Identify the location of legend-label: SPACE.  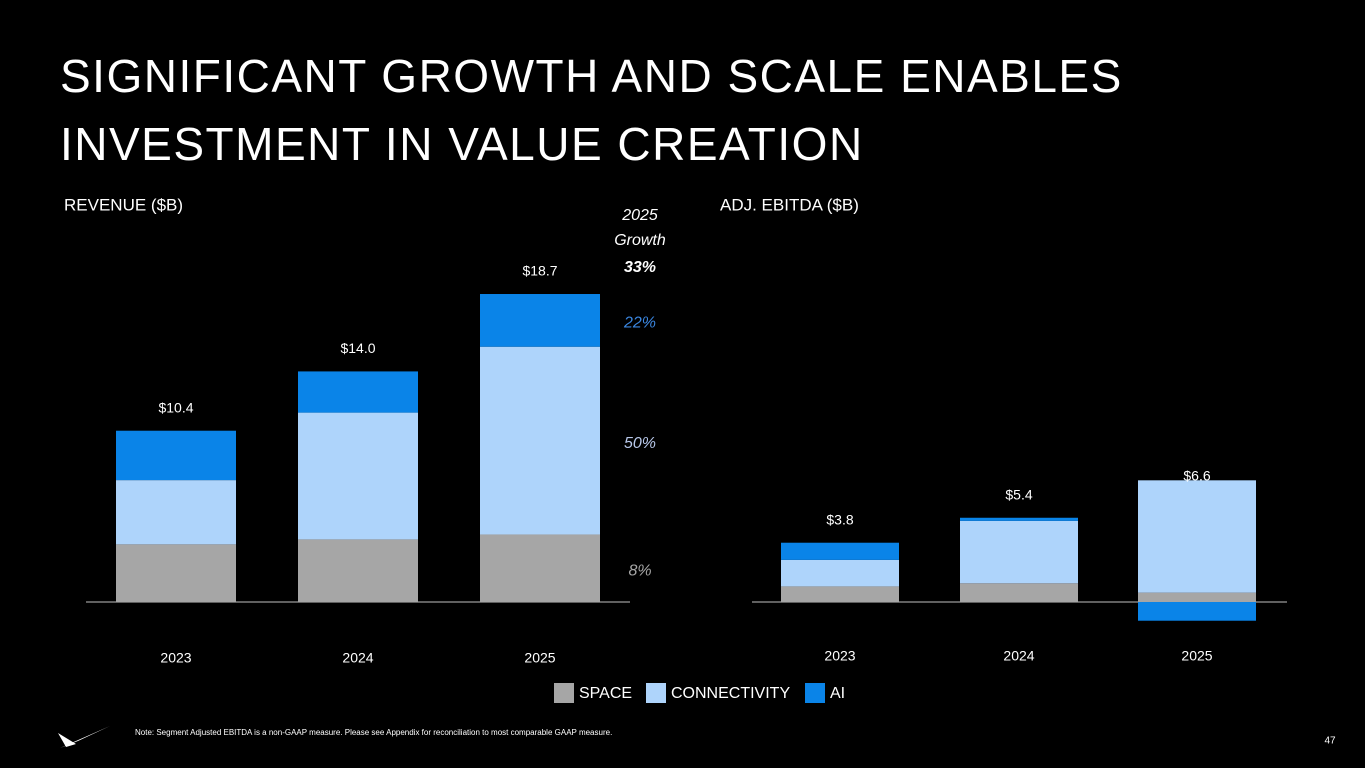
(605, 693).